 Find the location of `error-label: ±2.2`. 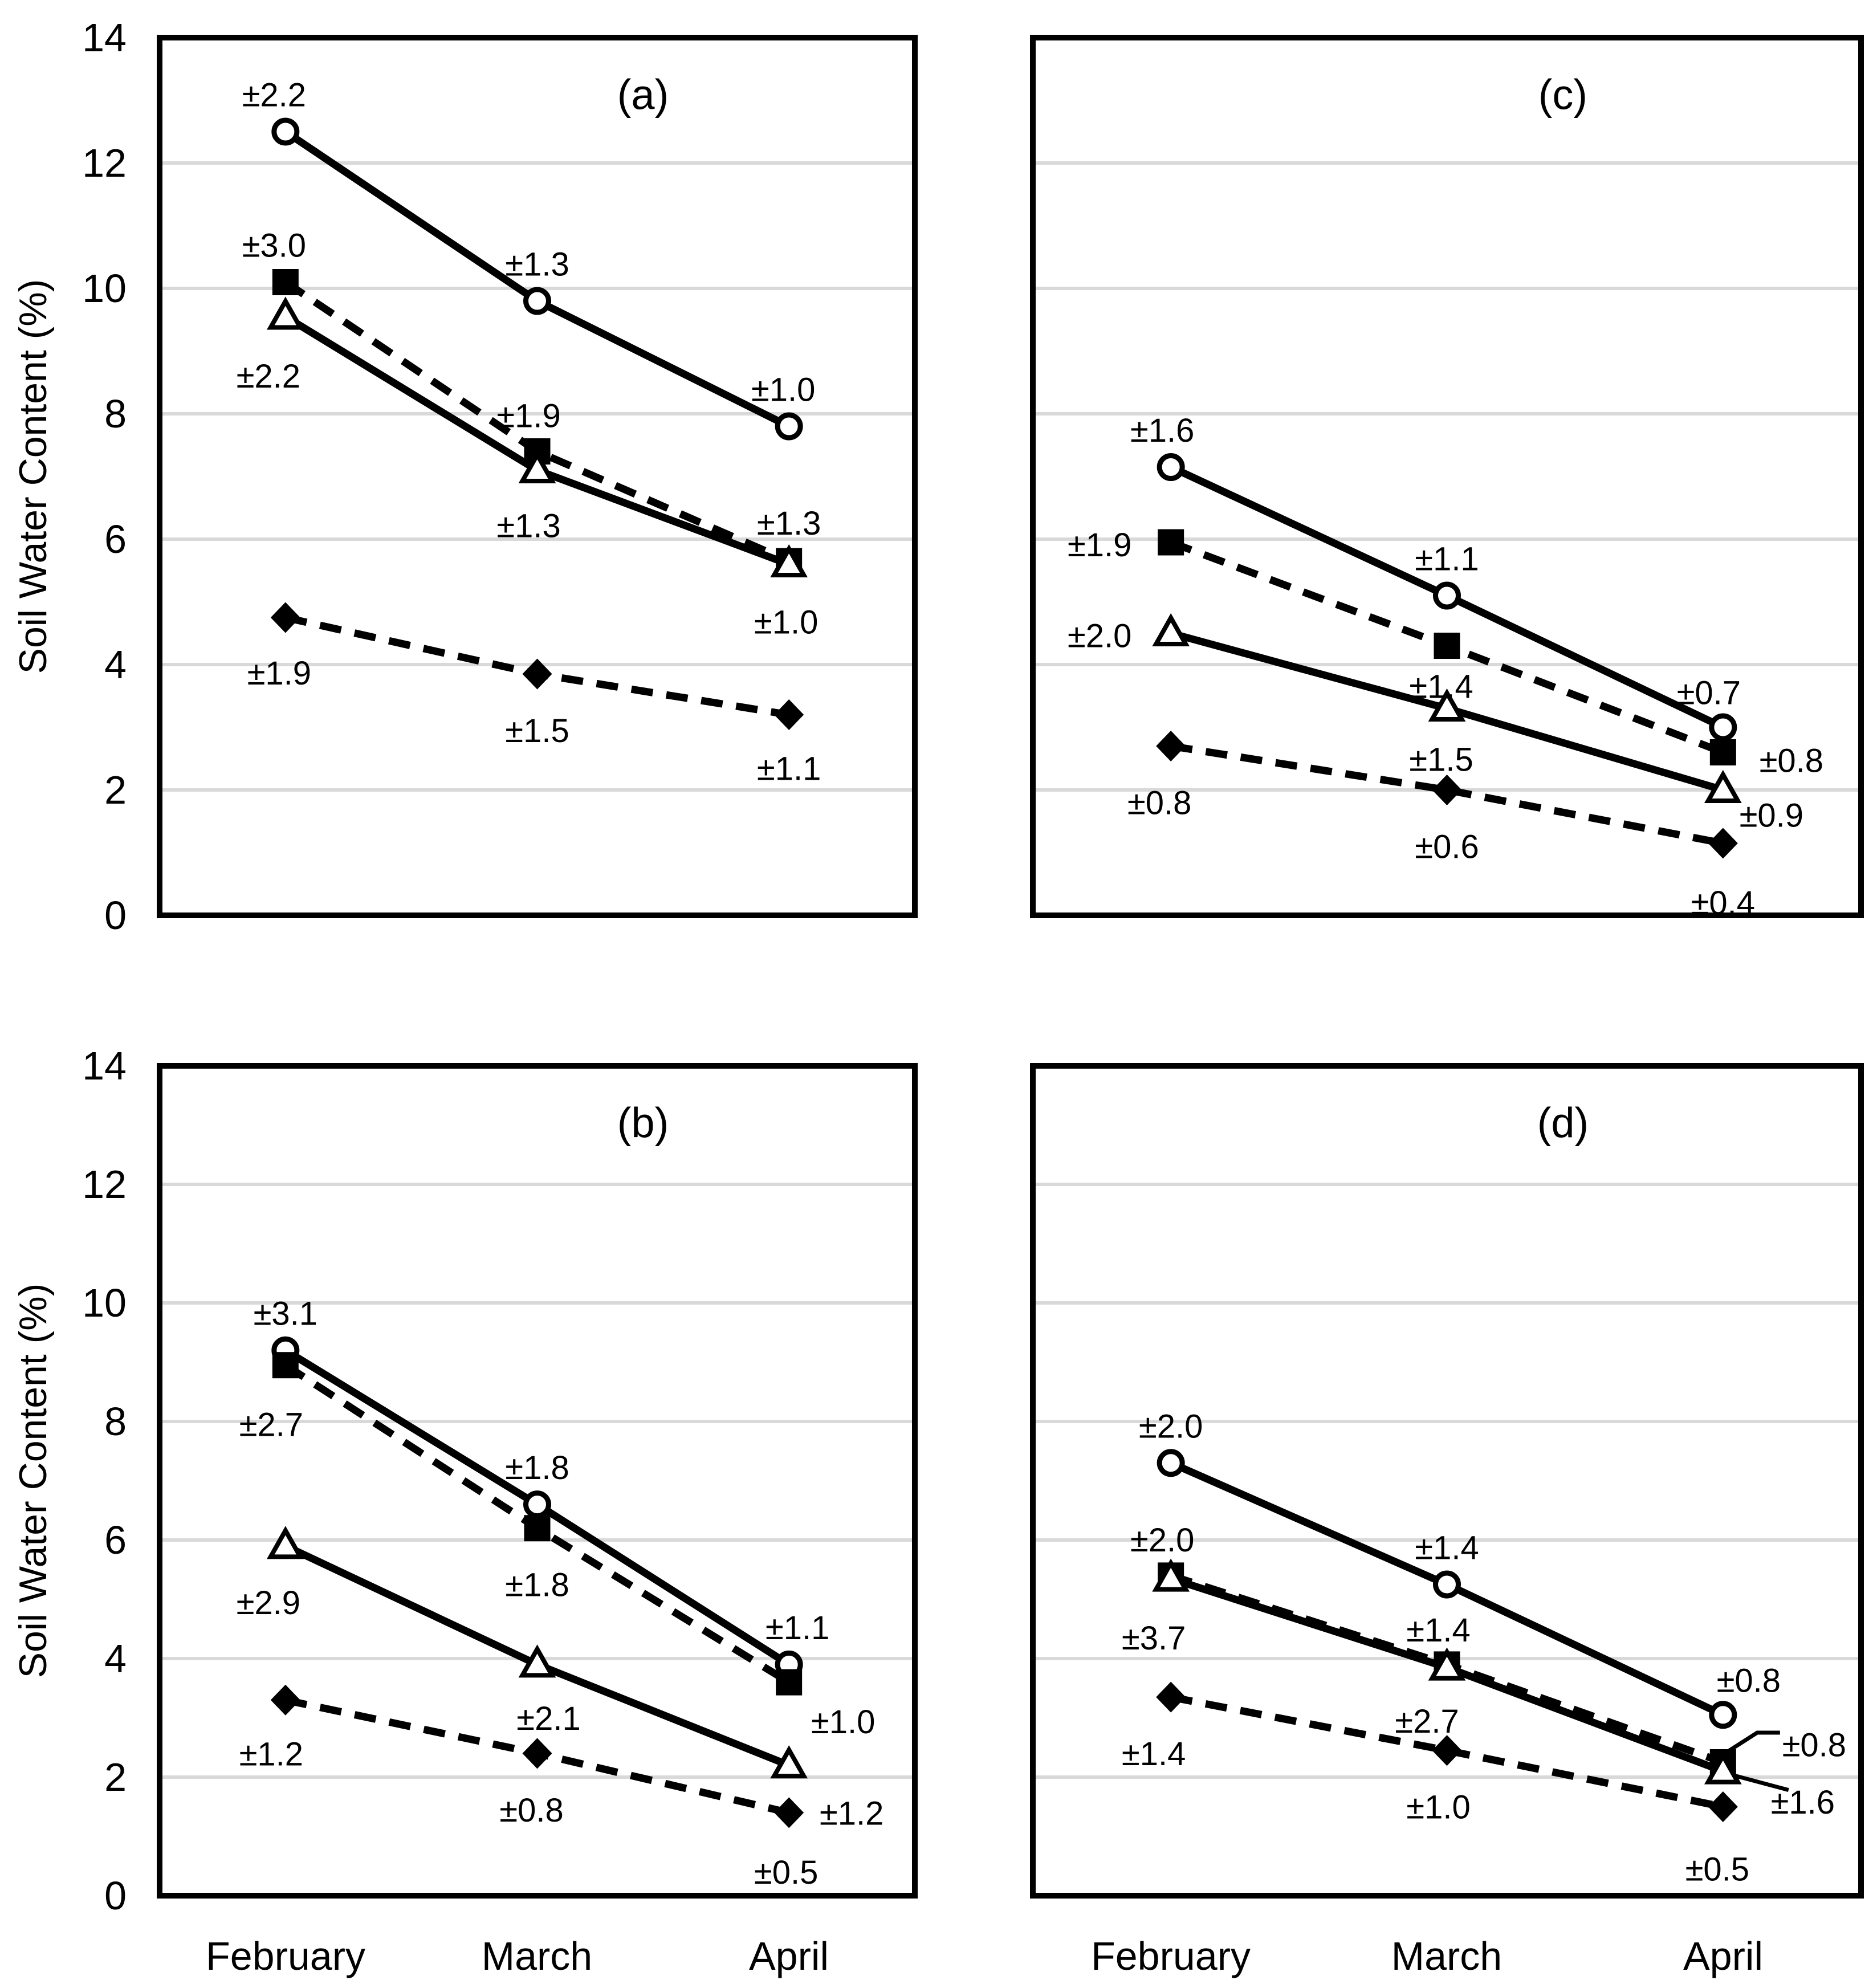

error-label: ±2.2 is located at coordinates (268, 376).